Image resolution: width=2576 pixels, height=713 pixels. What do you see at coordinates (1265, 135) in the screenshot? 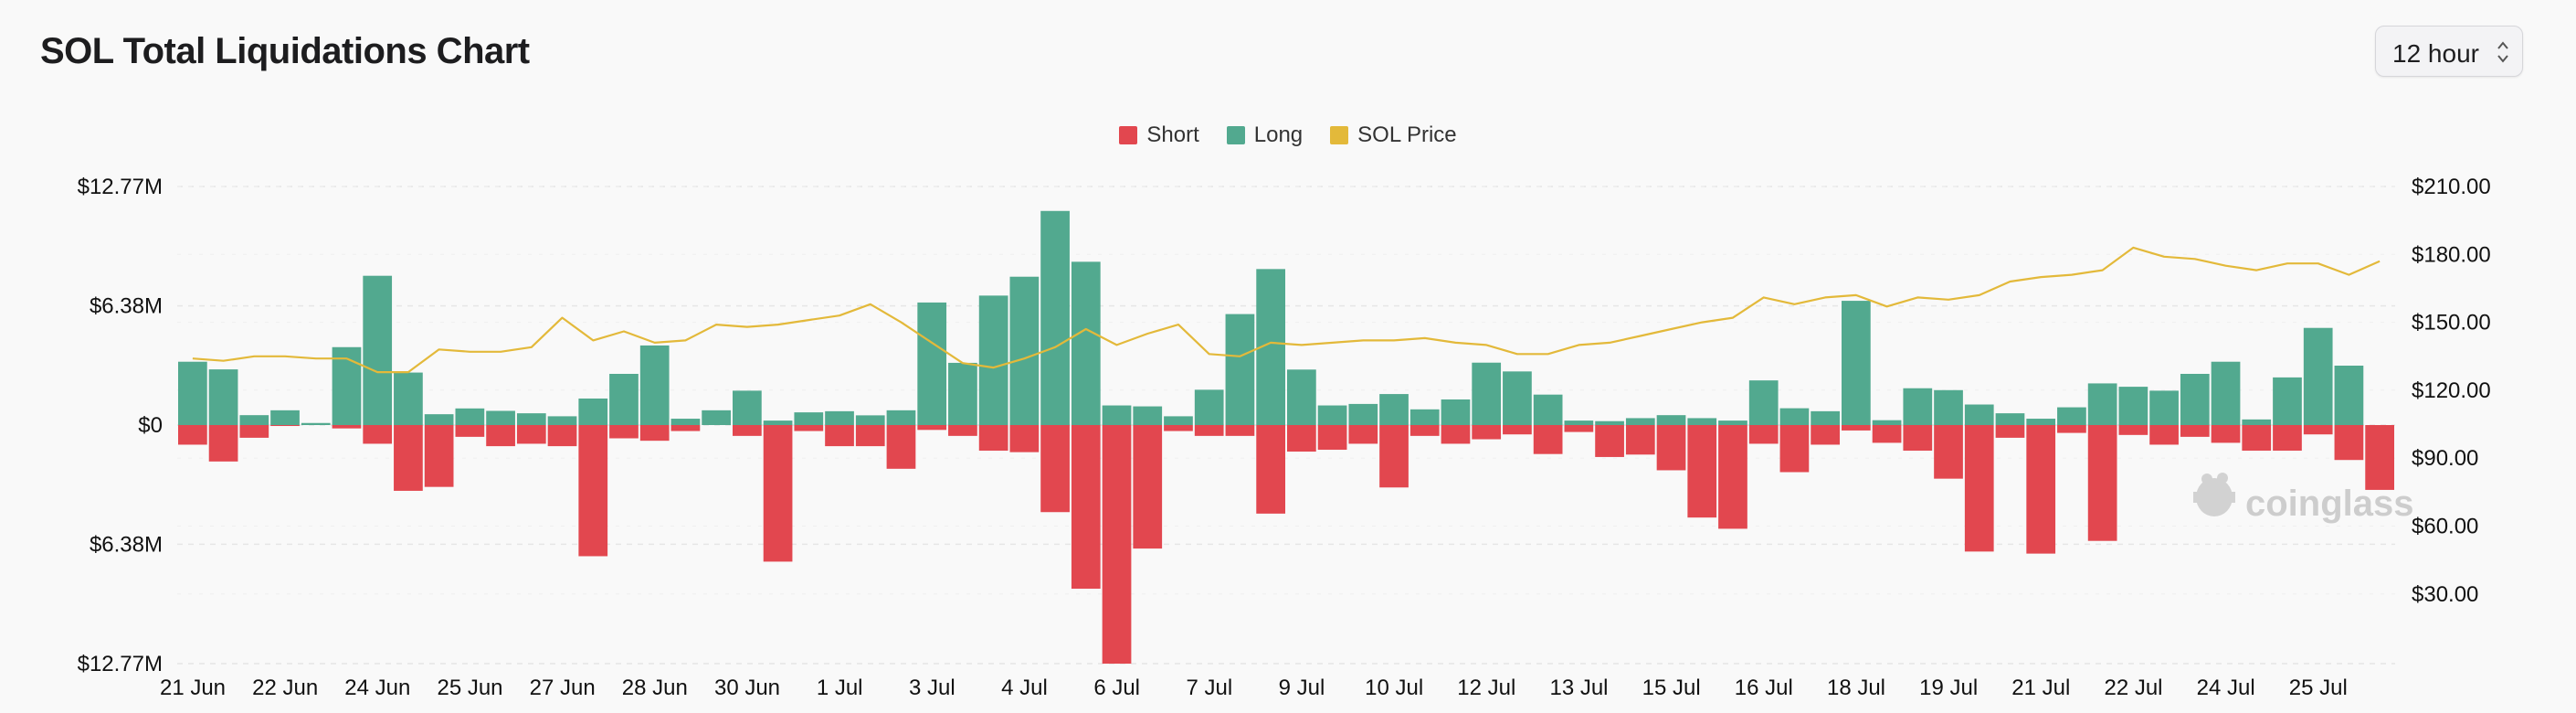
I see `legend-item-long: Long` at bounding box center [1265, 135].